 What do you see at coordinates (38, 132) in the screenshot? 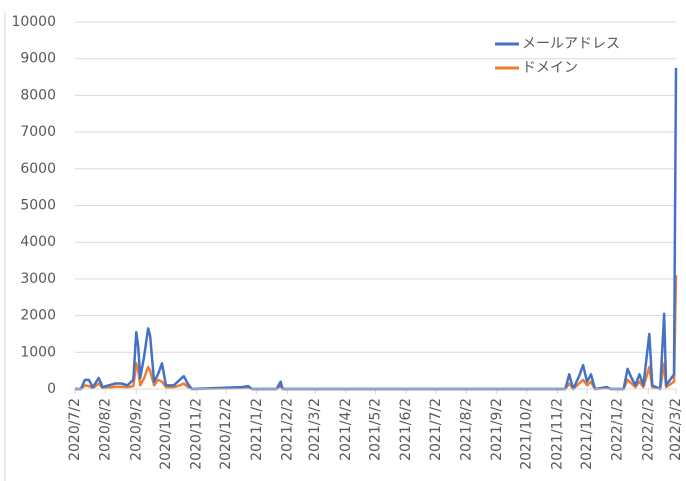
I see `y-tick-label: 7000` at bounding box center [38, 132].